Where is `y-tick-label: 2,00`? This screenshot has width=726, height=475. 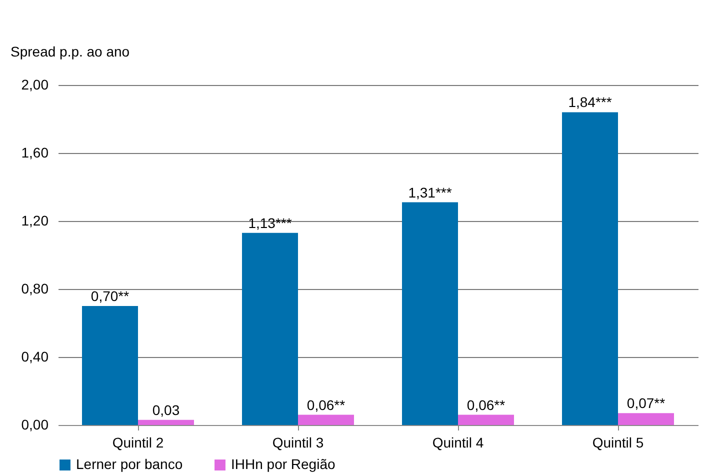
y-tick-label: 2,00 is located at coordinates (35, 84).